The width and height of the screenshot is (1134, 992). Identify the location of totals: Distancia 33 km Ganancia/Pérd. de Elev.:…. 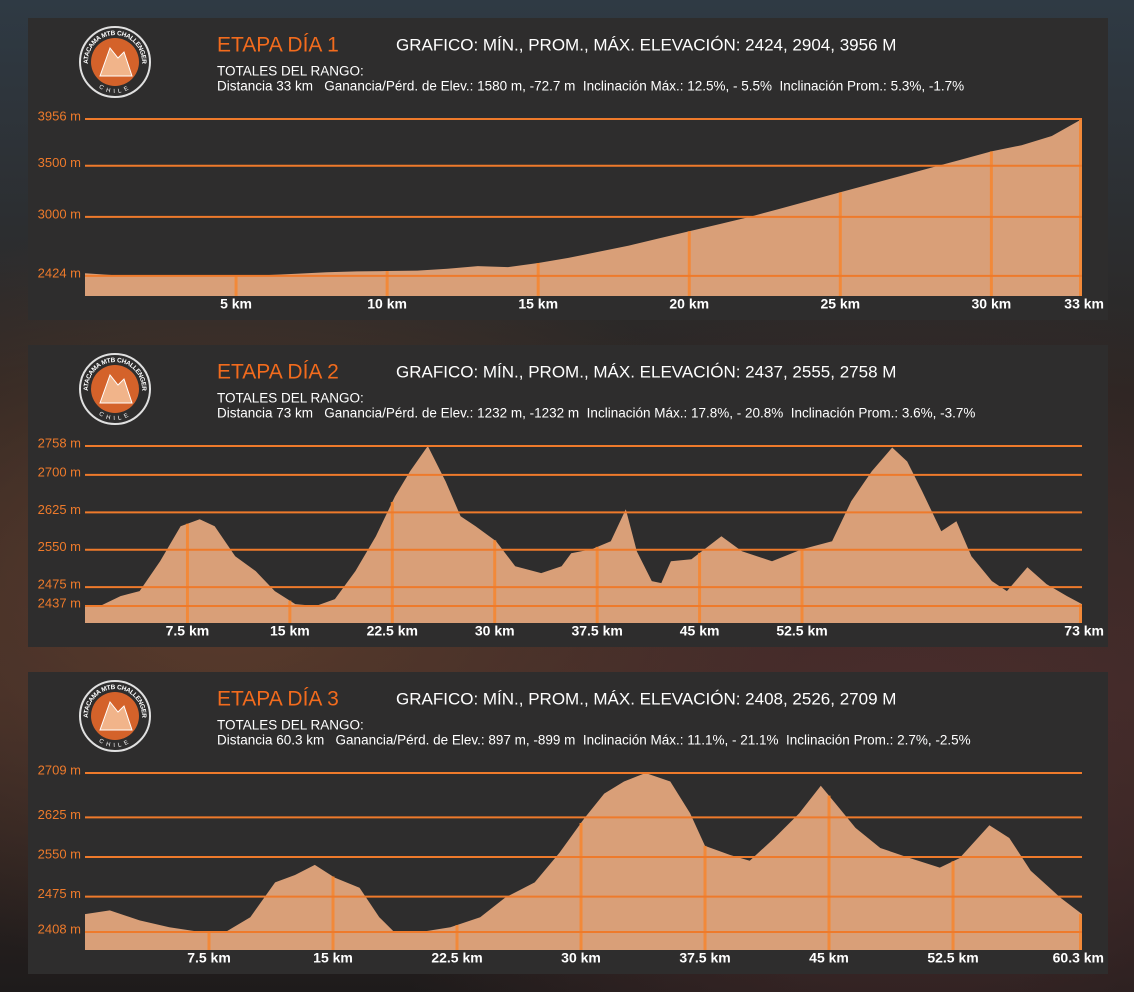
(590, 86).